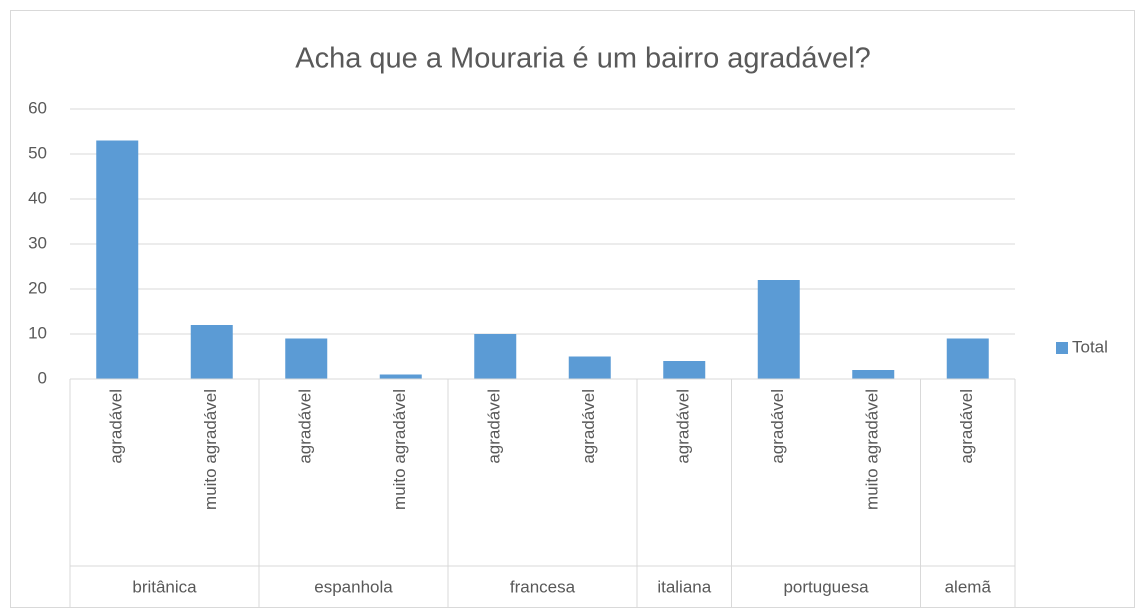 This screenshot has height=610, width=1136. What do you see at coordinates (42, 377) in the screenshot?
I see `y-tick-label: 0` at bounding box center [42, 377].